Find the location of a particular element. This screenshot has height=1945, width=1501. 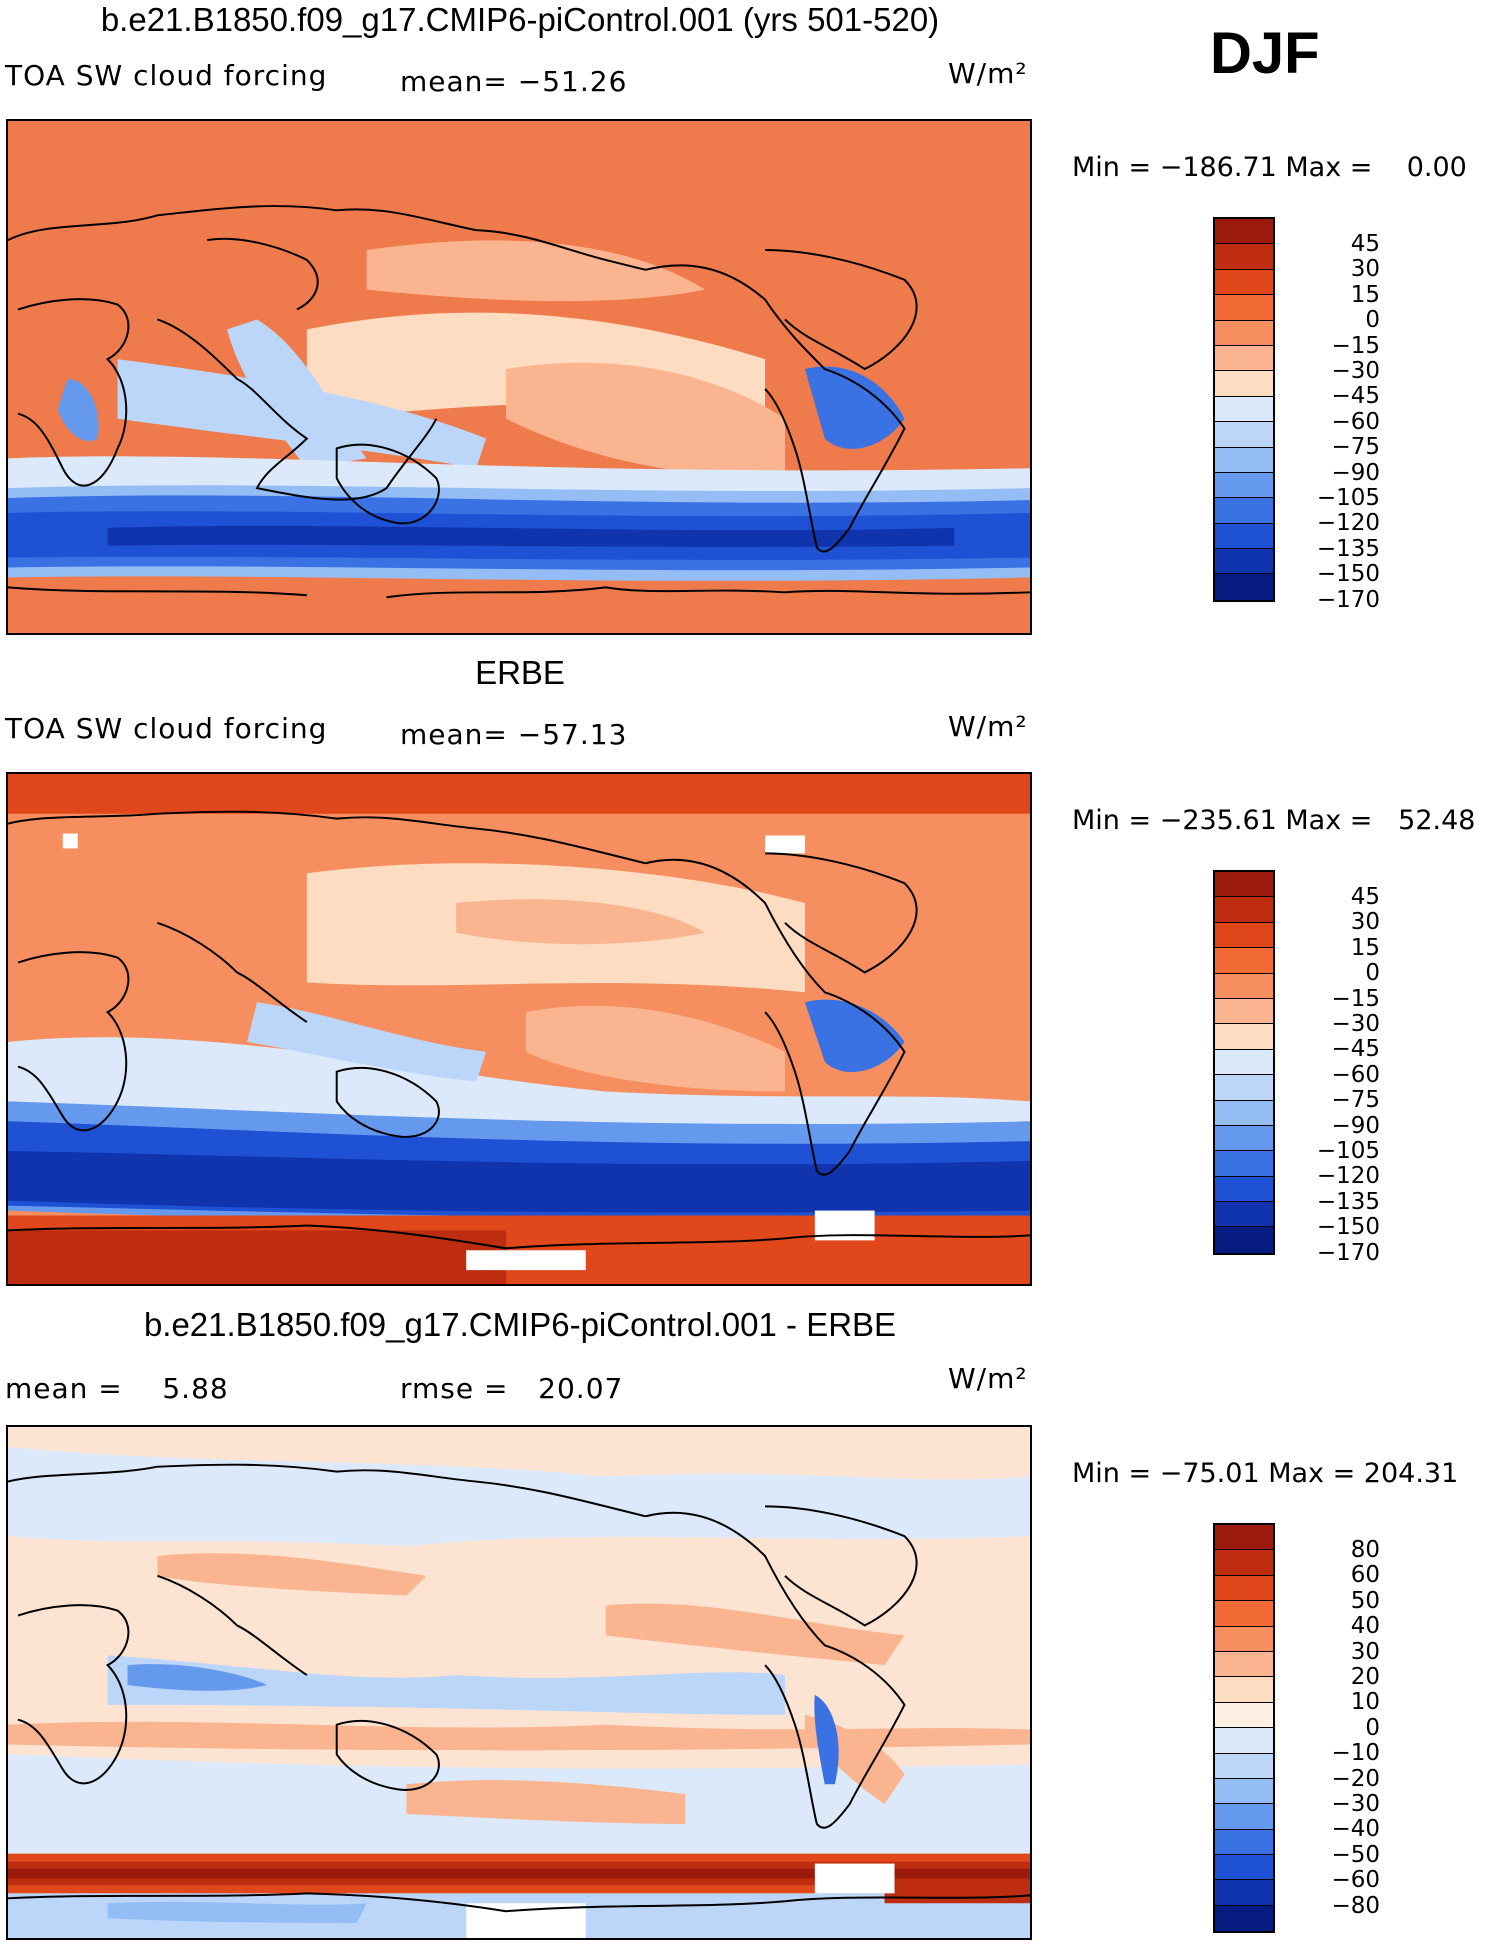

colorbar-tick-label: −50 is located at coordinates (1355, 1854).